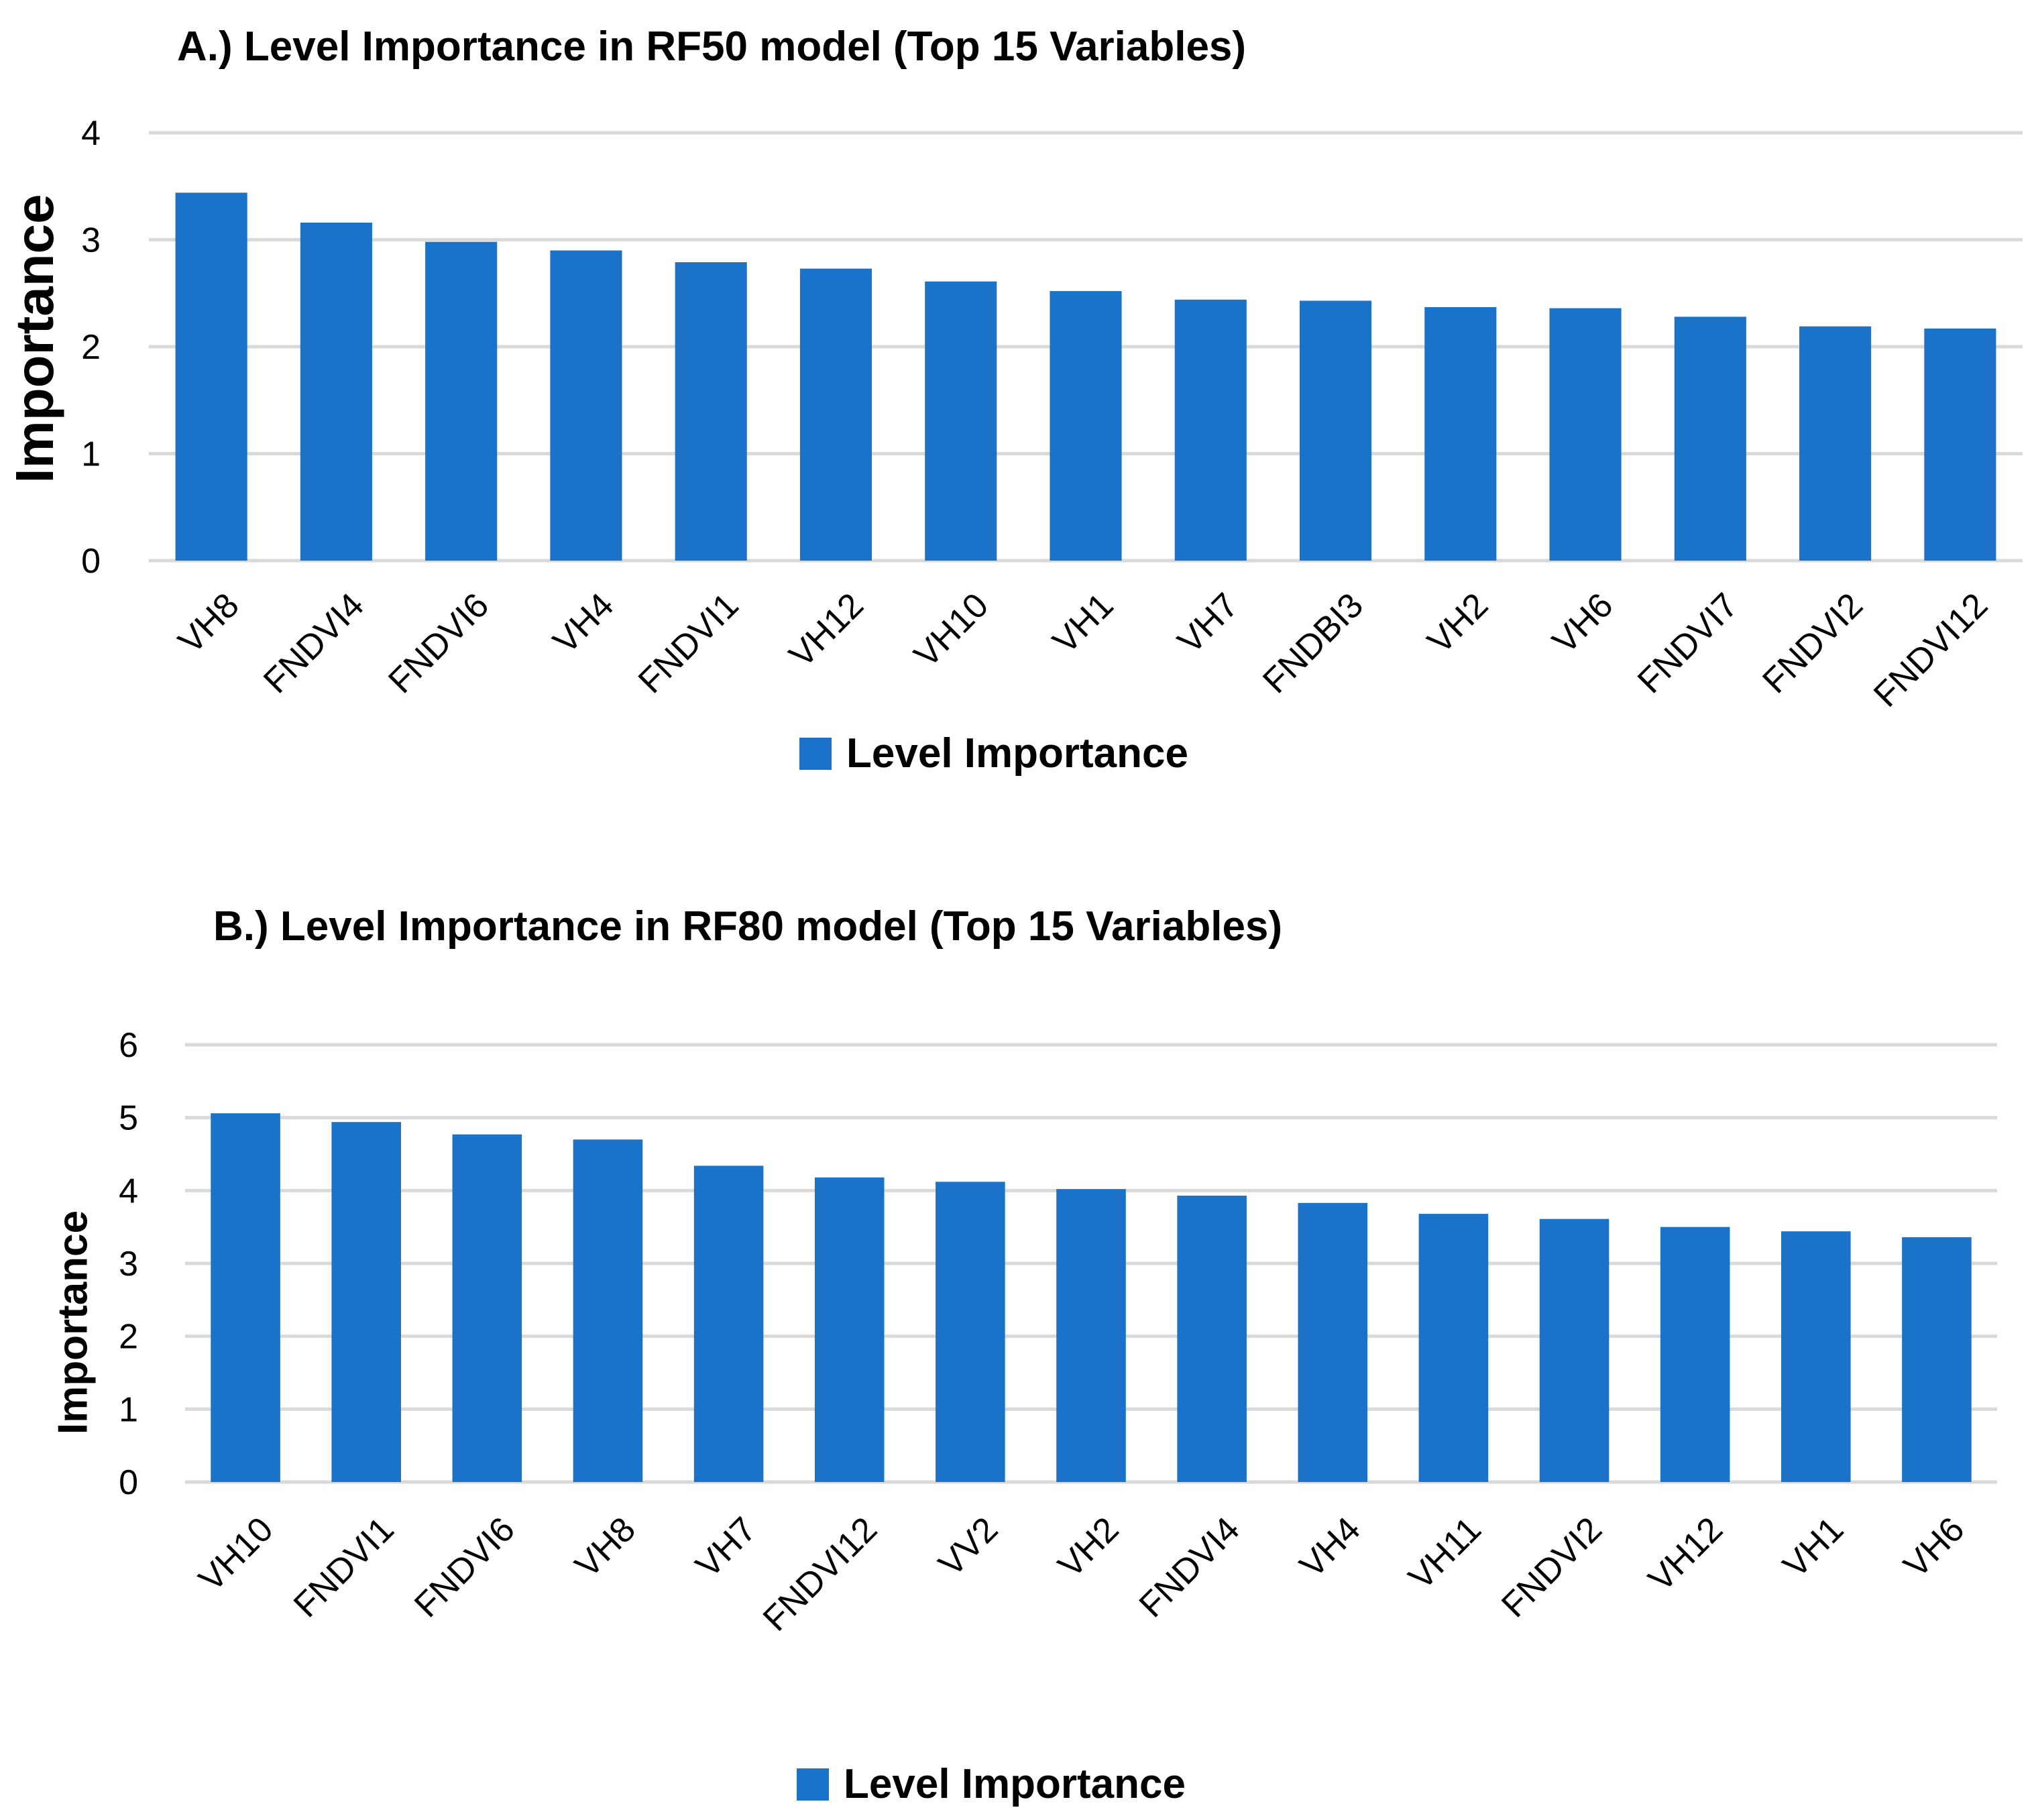  I want to click on chart-b-xtick-label: FNDVI2, so click(1551, 1567).